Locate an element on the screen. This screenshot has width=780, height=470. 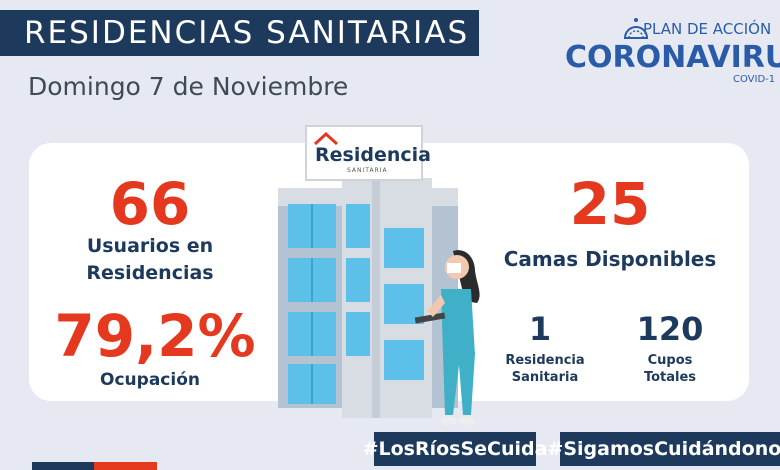
residencia-label-line2: Sanitaria is located at coordinates (545, 377).